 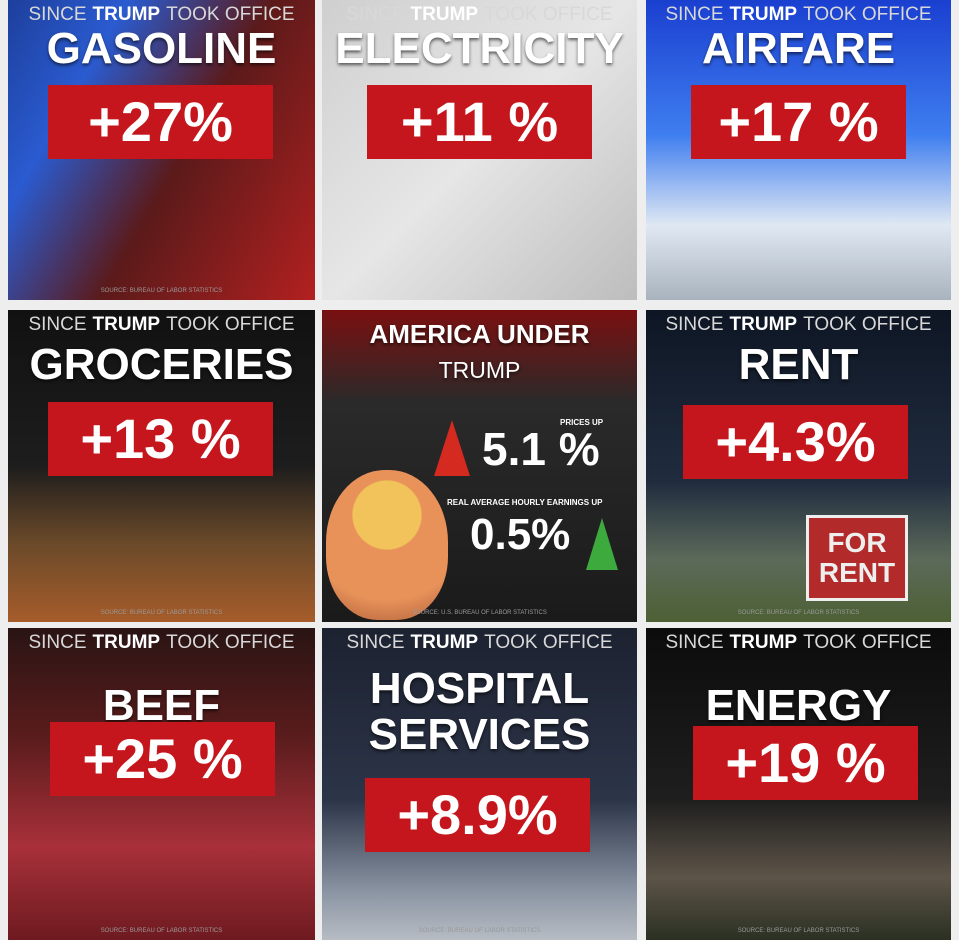 I want to click on source-note: SOURCE: U.S. BUREAU OF LABOR STATISTICS, so click(x=479, y=613).